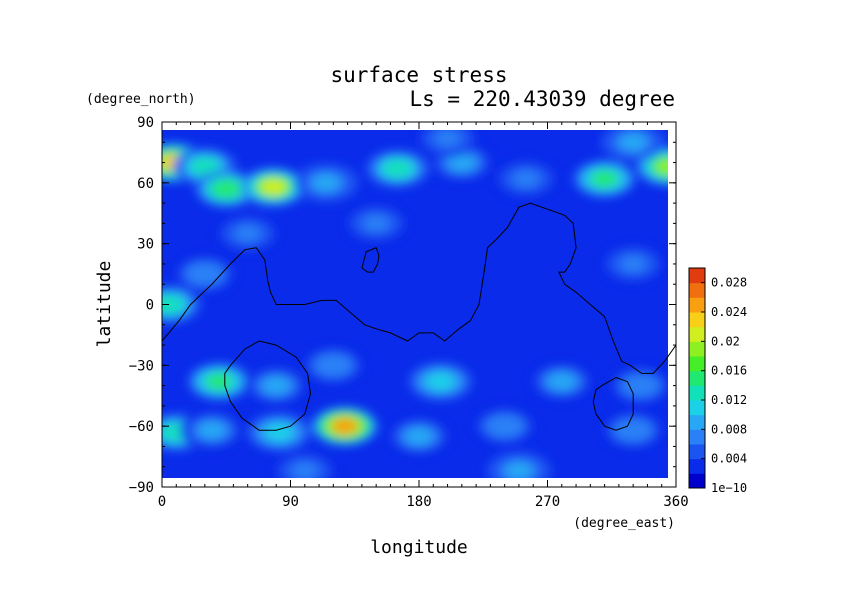 This screenshot has height=595, width=842. What do you see at coordinates (145, 123) in the screenshot?
I see `y-tick-label: 90` at bounding box center [145, 123].